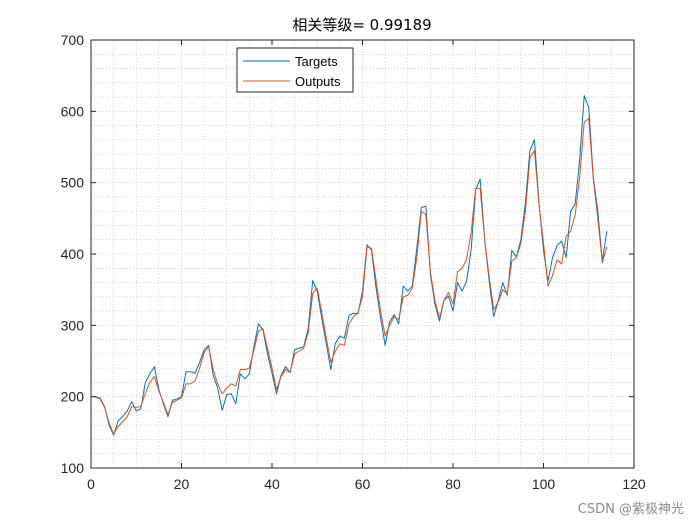 Image resolution: width=700 pixels, height=525 pixels. Describe the element at coordinates (73, 325) in the screenshot. I see `y-tick-label: 300` at that location.